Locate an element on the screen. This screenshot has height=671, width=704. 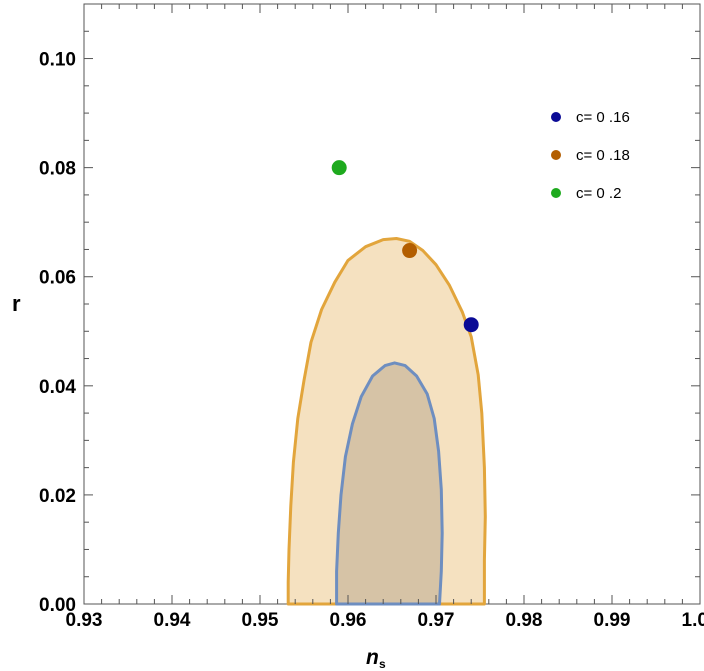
x-tick-label: 0.98 is located at coordinates (524, 620).